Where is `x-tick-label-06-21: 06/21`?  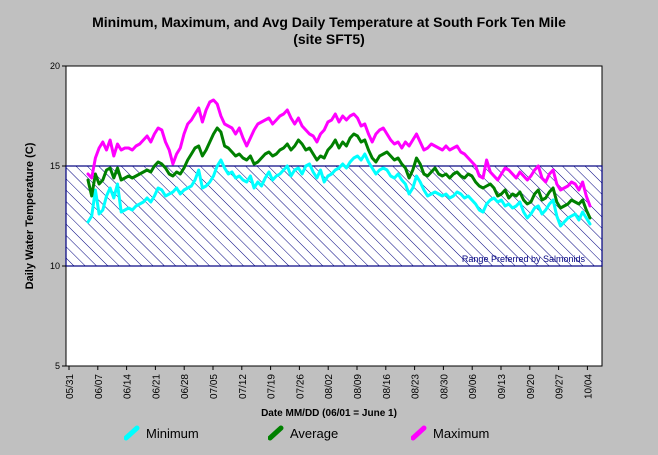 x-tick-label-06-21: 06/21 is located at coordinates (156, 386).